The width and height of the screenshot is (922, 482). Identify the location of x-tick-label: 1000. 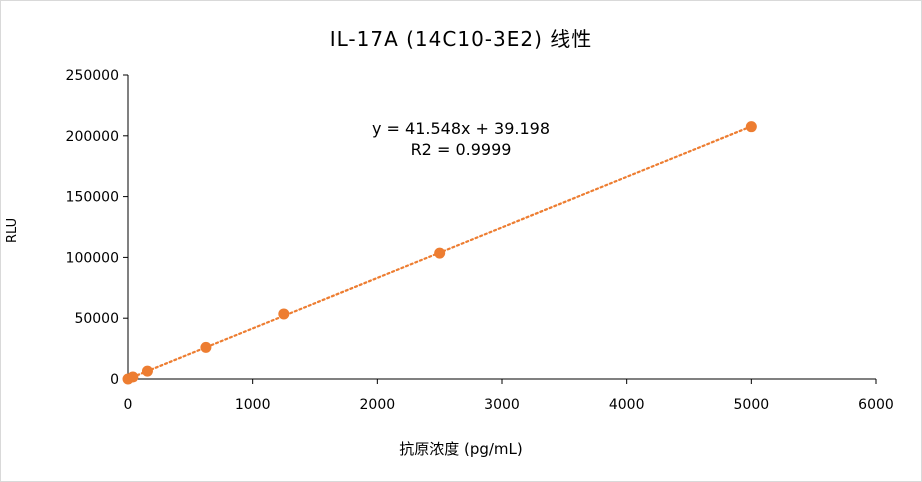
(253, 405).